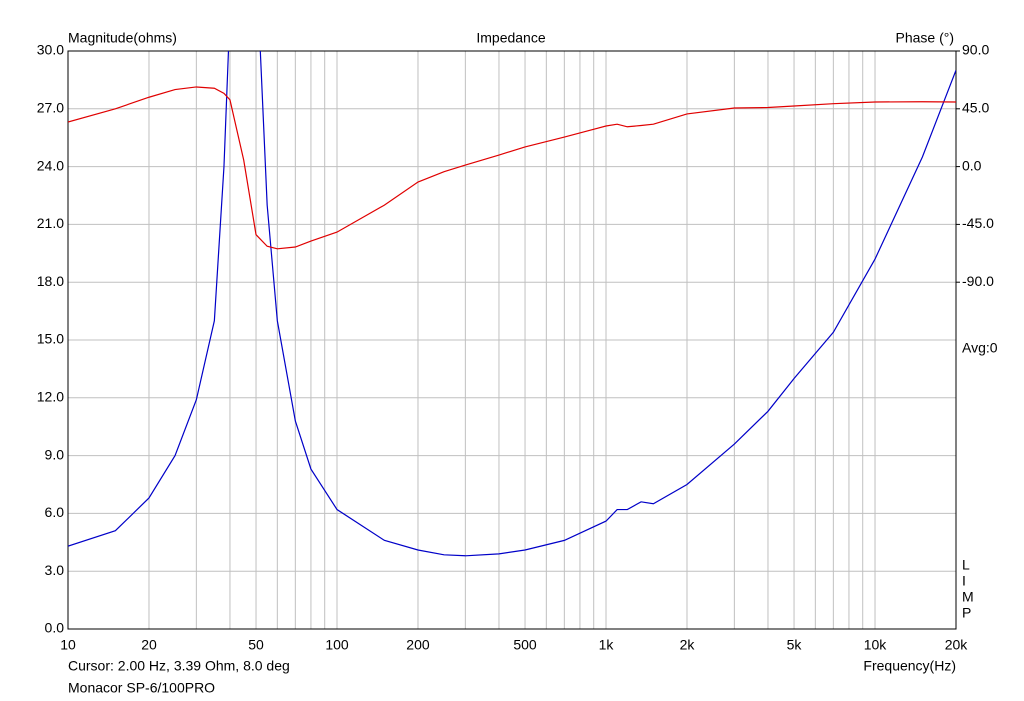 Image resolution: width=1024 pixels, height=701 pixels. Describe the element at coordinates (688, 645) in the screenshot. I see `x-tick-label: 2k` at that location.